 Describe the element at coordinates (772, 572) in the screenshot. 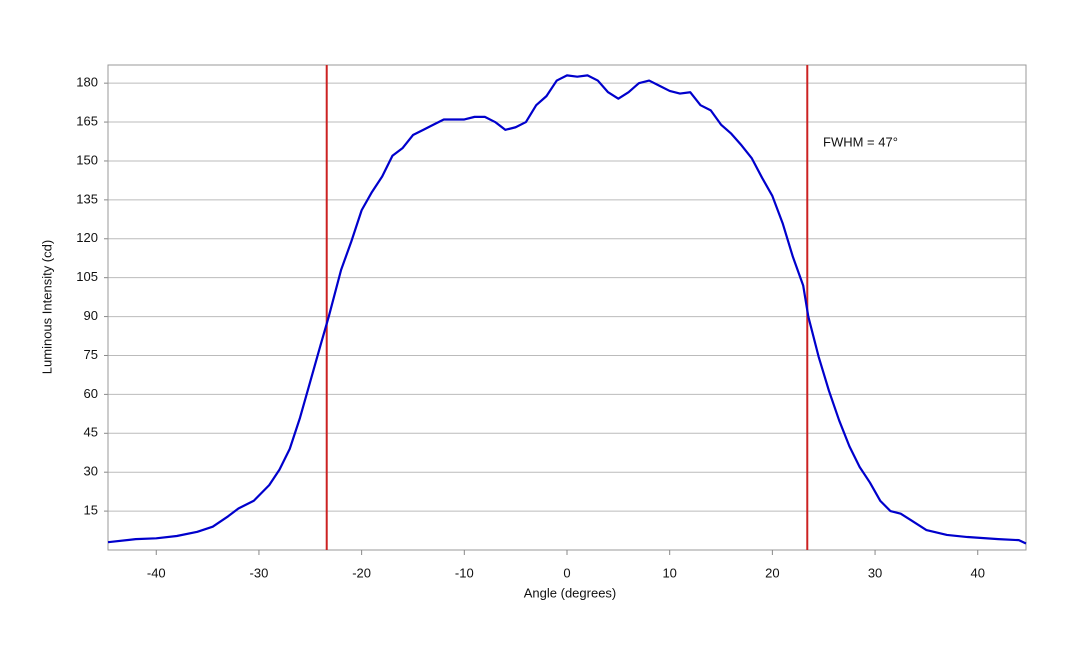

I see `x-tick-label: 20` at that location.